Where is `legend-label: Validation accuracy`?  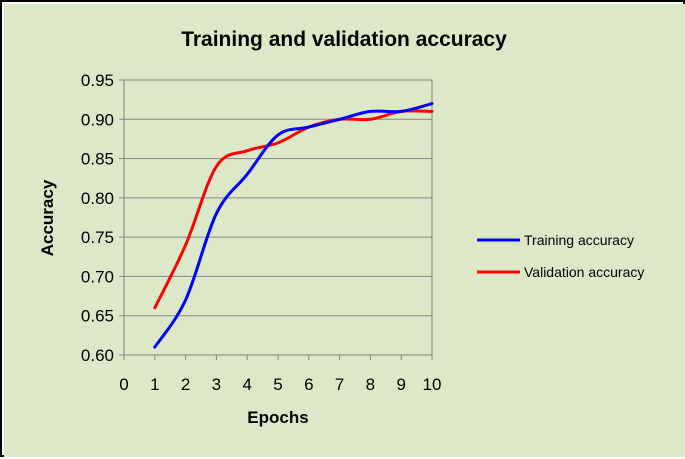
legend-label: Validation accuracy is located at coordinates (584, 272).